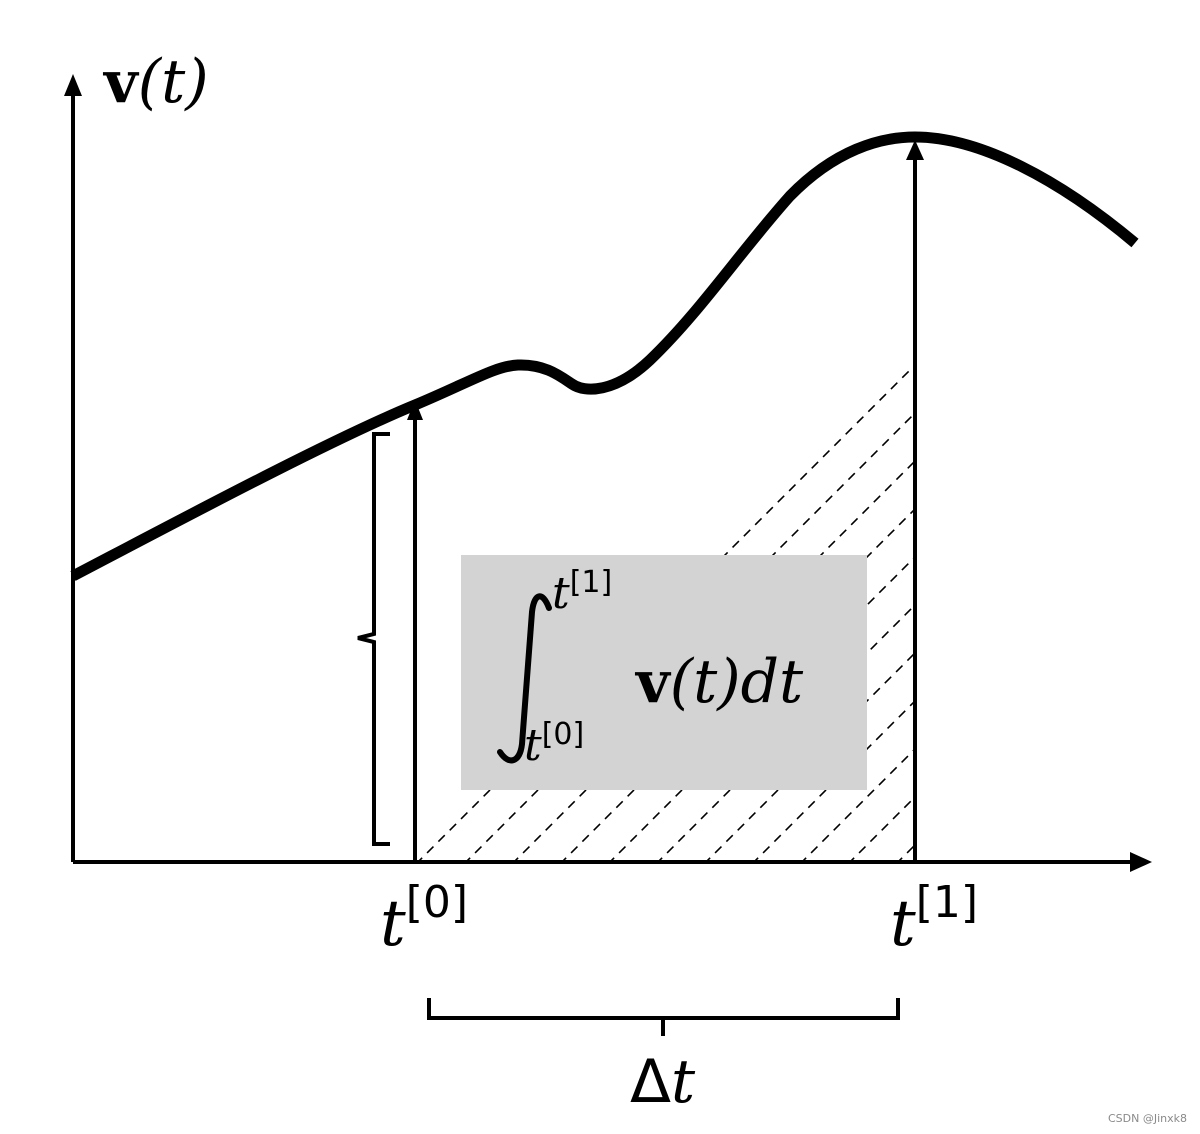 This screenshot has width=1200, height=1134. What do you see at coordinates (651, 1082) in the screenshot?
I see `interval-symbol: Δ` at bounding box center [651, 1082].